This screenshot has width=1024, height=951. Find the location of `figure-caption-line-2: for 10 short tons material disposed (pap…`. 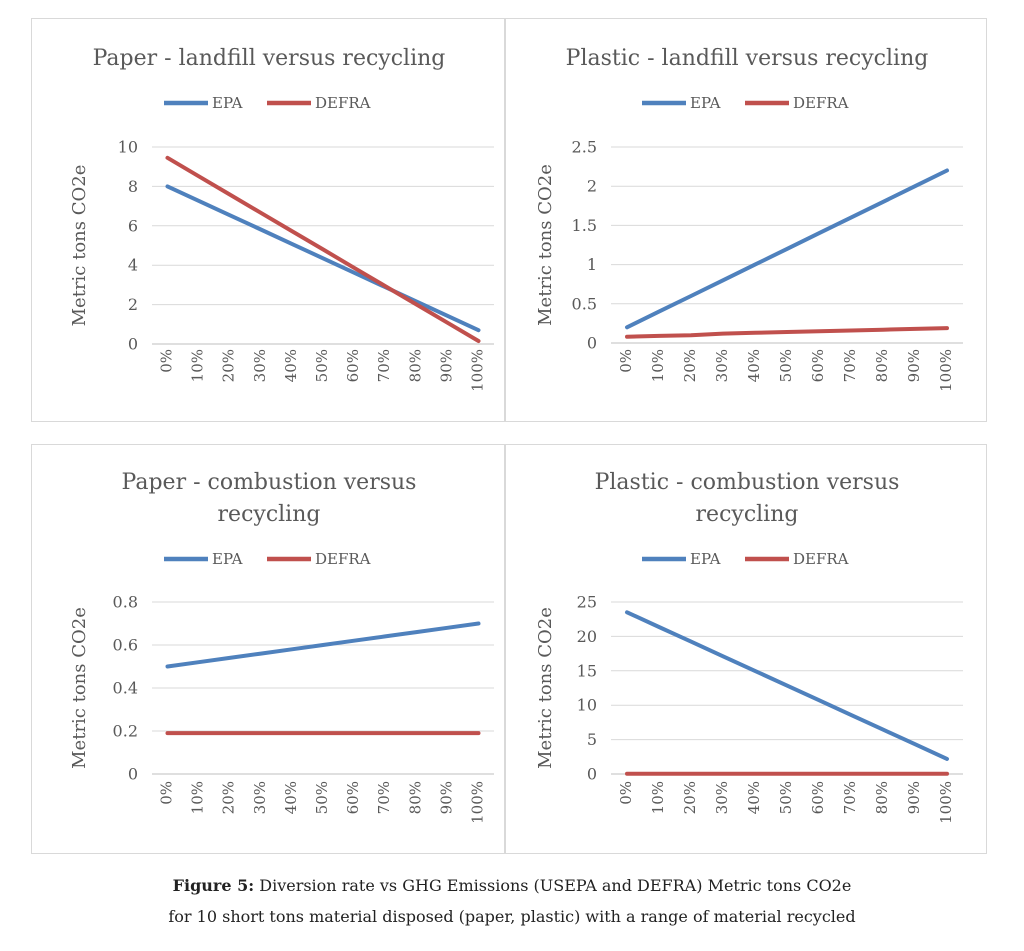

figure-caption-line-2: for 10 short tons material disposed (pap… is located at coordinates (512, 916).